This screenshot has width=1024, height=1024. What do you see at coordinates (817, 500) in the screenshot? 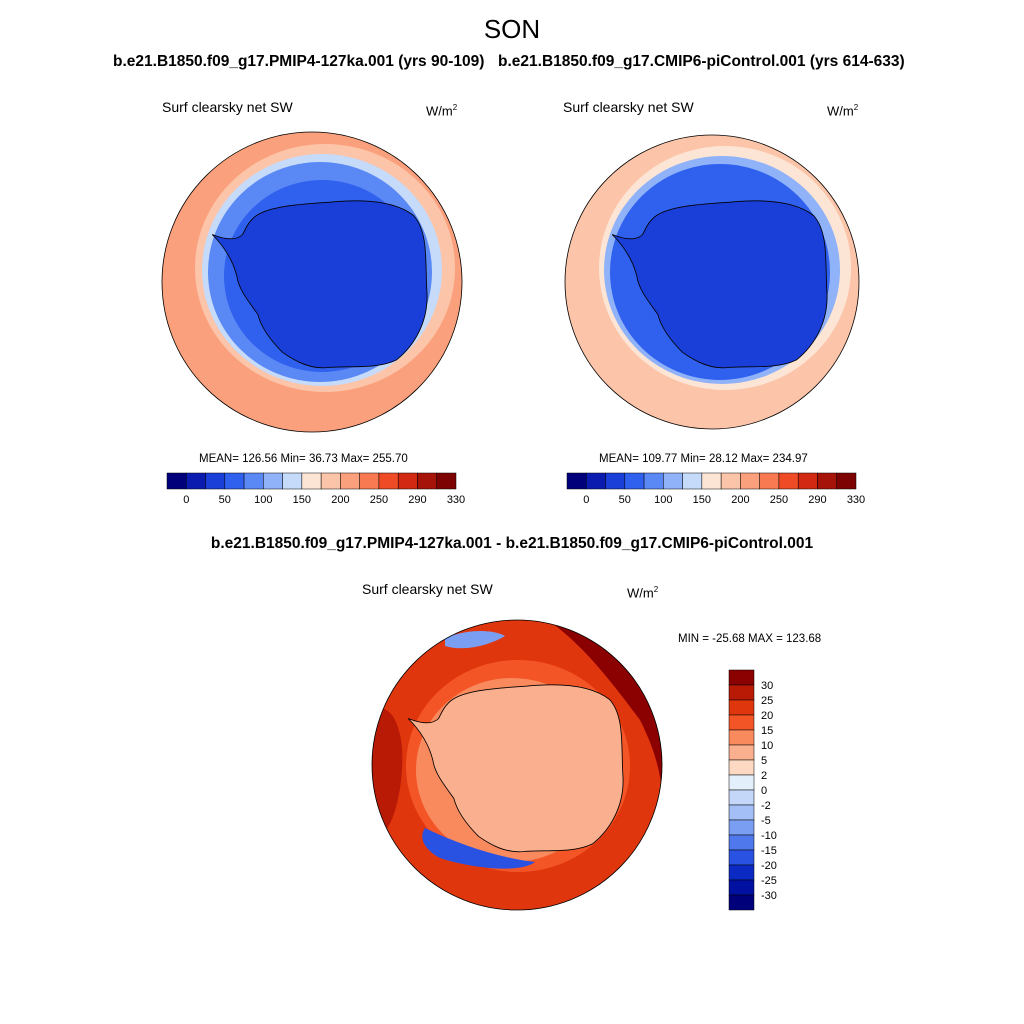
I see `right-colorbar-tick-label: 290` at bounding box center [817, 500].